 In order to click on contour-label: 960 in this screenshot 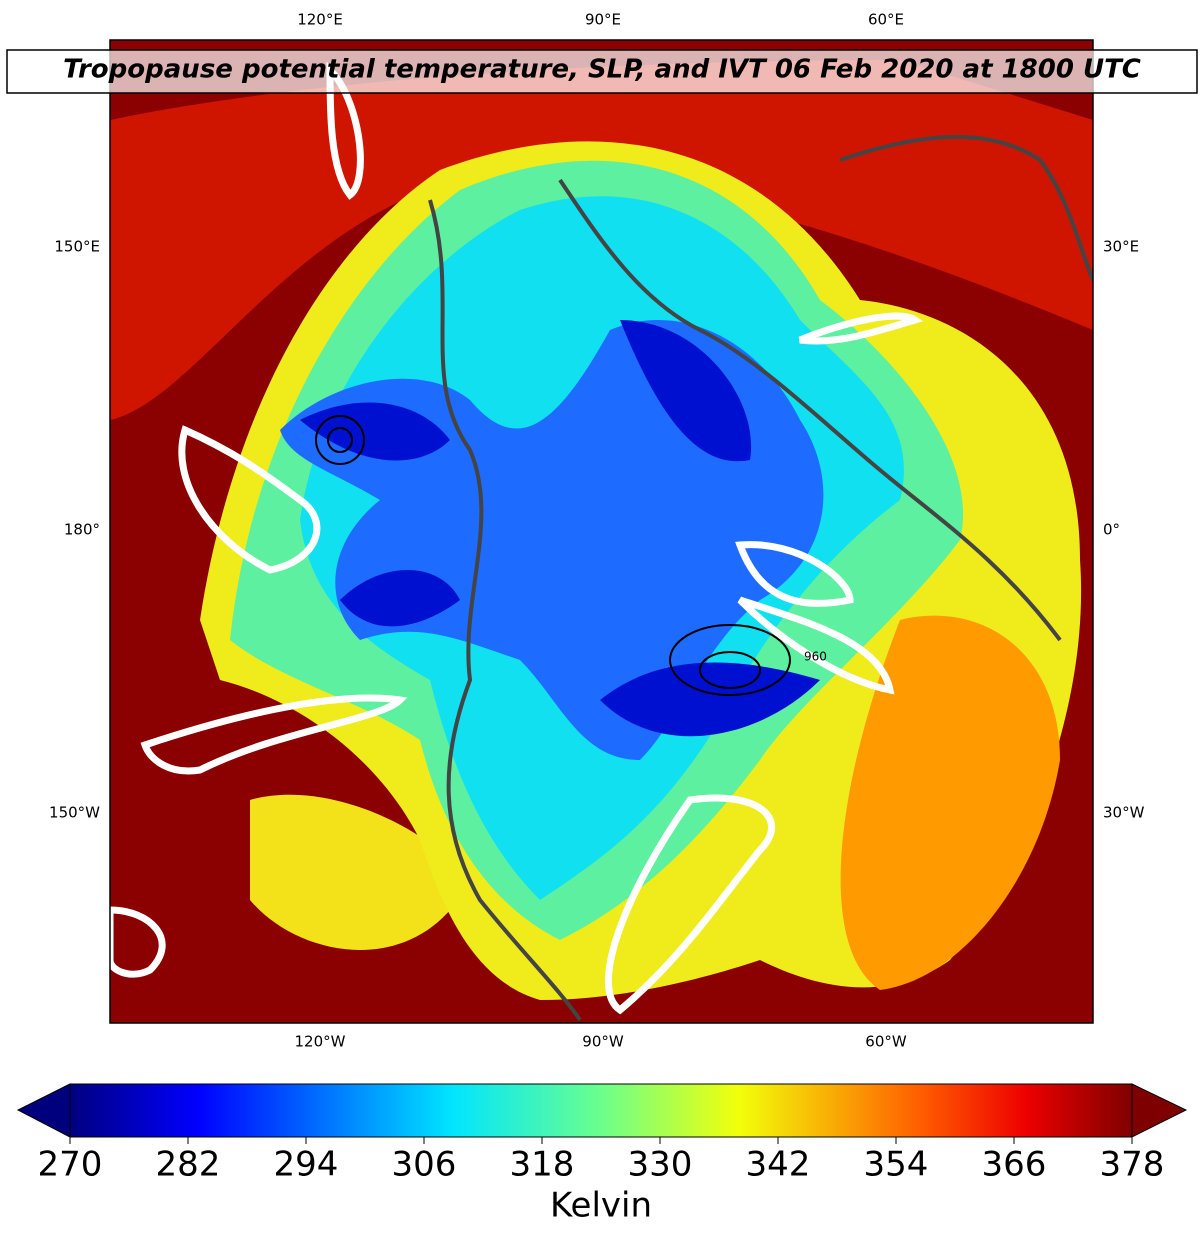, I will do `click(815, 657)`.